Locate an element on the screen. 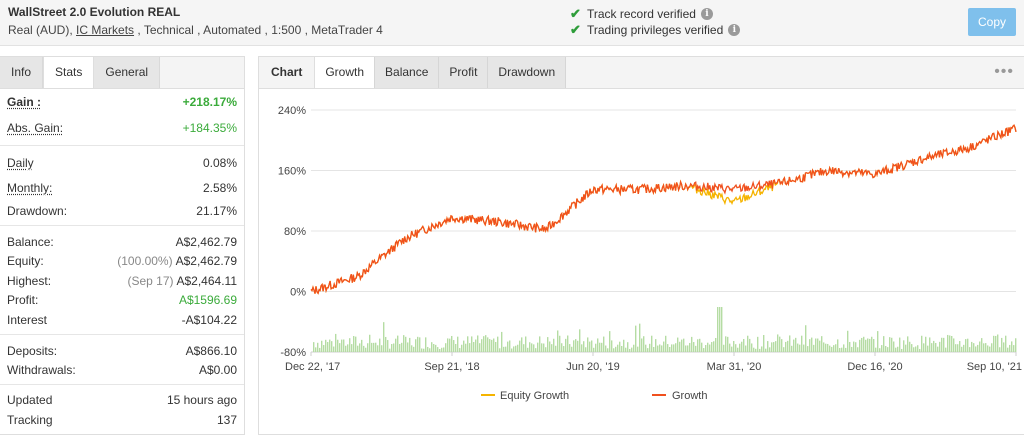 This screenshot has height=435, width=1024. stat-equity: Equity: (100.00%) A$2,462.79 is located at coordinates (122, 261).